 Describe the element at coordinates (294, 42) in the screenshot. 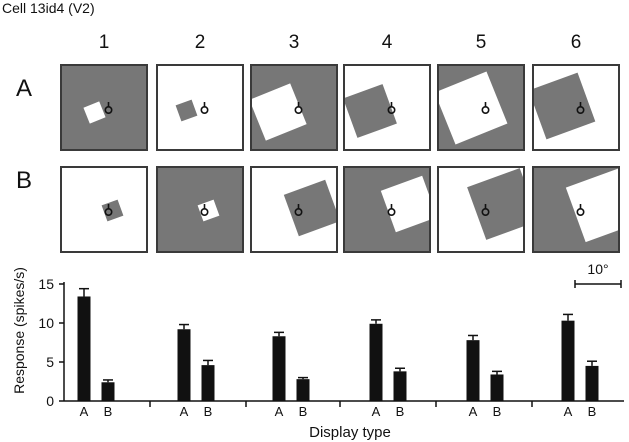

I see `column-number-3: 3` at that location.